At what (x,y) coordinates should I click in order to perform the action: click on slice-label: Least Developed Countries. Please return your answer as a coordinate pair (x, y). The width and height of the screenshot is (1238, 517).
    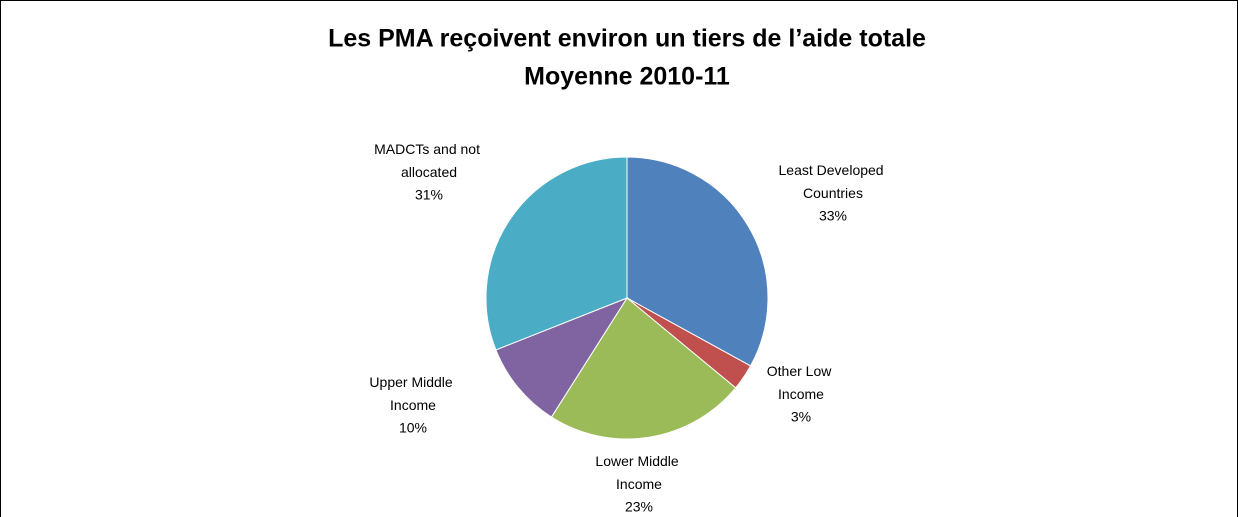
    Looking at the image, I should click on (833, 181).